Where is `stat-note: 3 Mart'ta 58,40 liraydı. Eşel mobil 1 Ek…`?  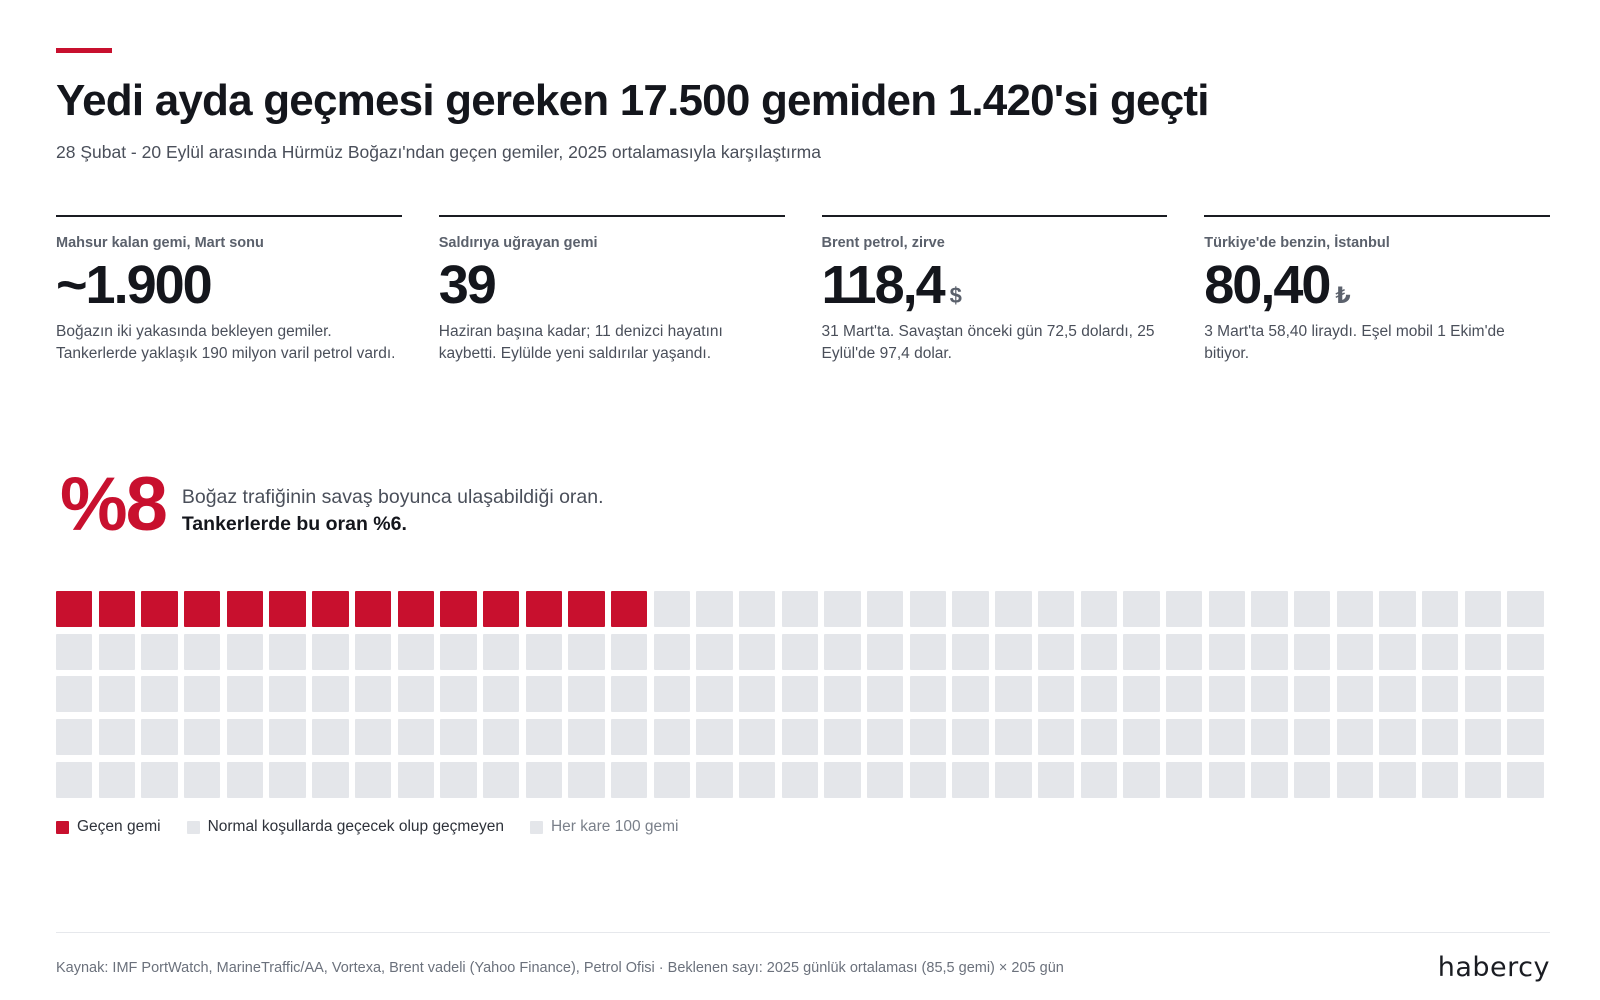
stat-note: 3 Mart'ta 58,40 liraydı. Eşel mobil 1 Ek… is located at coordinates (1354, 342).